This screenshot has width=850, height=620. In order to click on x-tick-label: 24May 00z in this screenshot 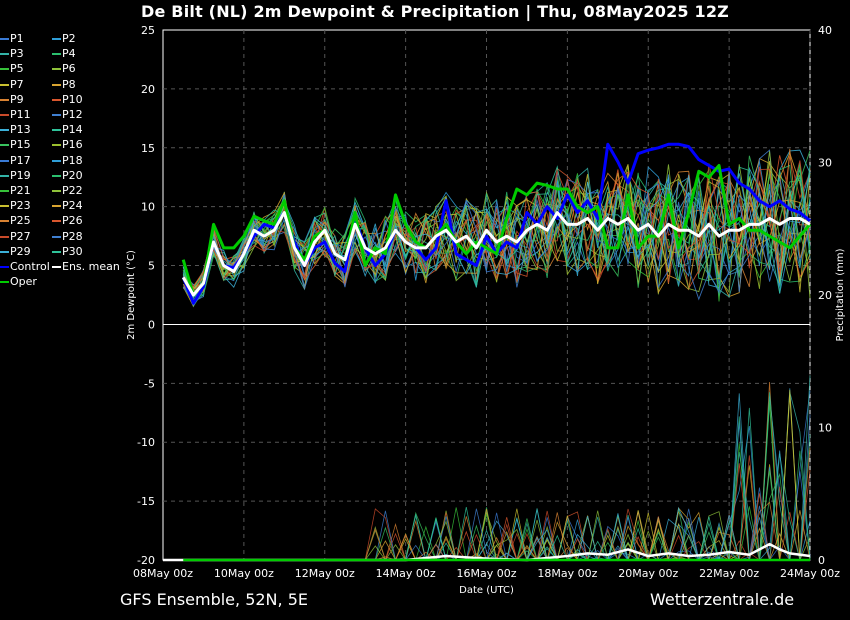, I will do `click(810, 573)`.